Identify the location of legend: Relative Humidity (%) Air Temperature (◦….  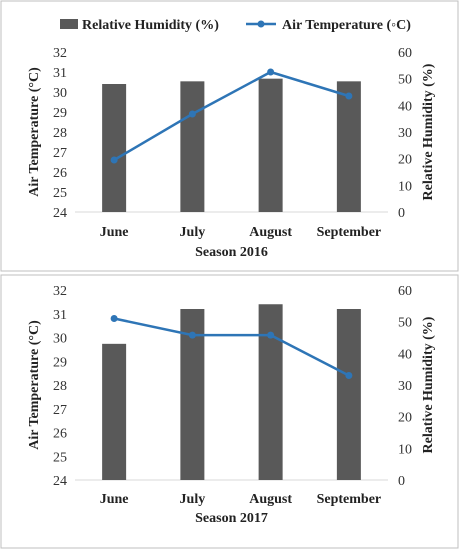
(235, 25).